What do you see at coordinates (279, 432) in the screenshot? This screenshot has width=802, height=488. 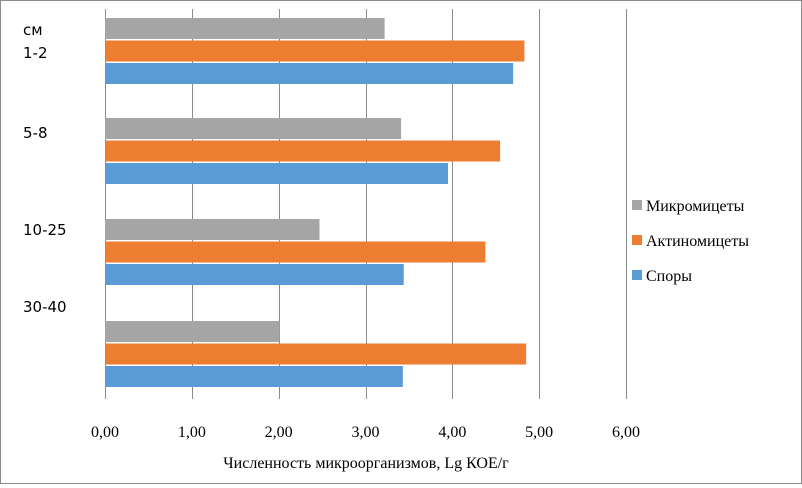 I see `x-tick-label: 2,00` at bounding box center [279, 432].